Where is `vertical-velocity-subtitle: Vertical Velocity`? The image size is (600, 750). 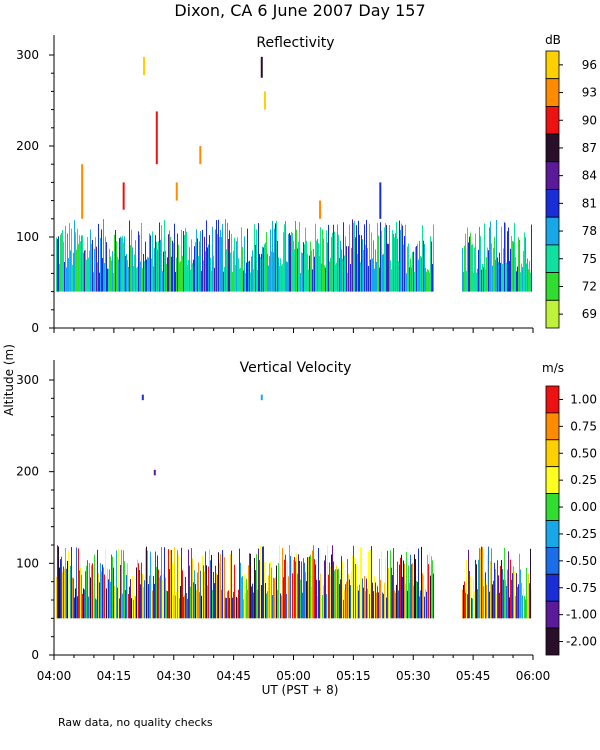 vertical-velocity-subtitle: Vertical Velocity is located at coordinates (296, 368).